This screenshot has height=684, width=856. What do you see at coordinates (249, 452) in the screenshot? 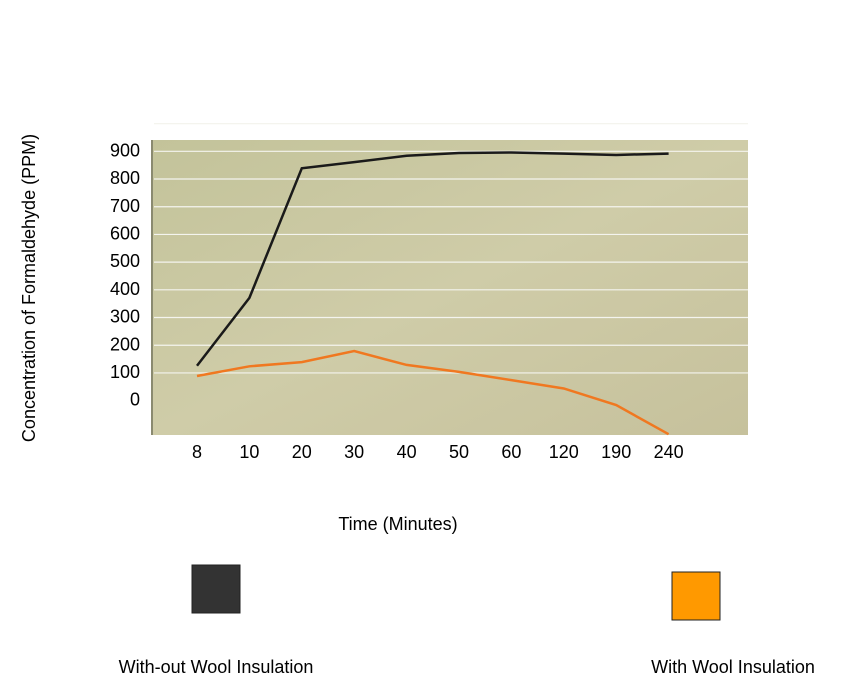
I see `x-tick-label: 10` at bounding box center [249, 452].